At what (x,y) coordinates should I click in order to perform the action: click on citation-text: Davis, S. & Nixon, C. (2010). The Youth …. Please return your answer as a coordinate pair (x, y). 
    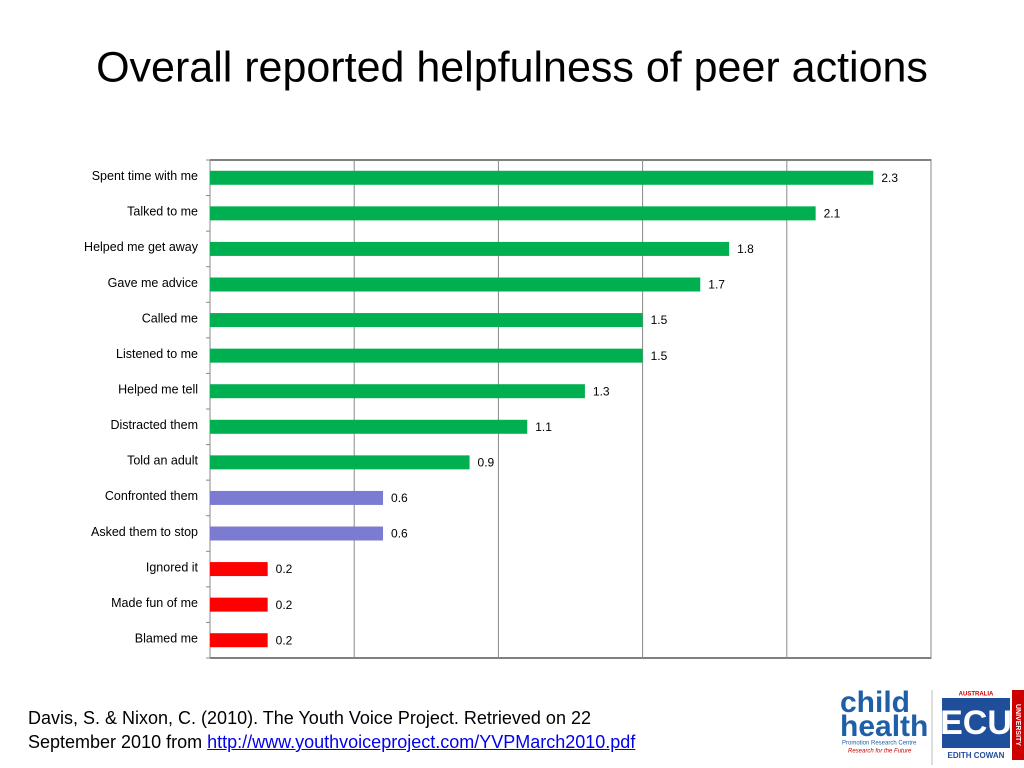
    Looking at the image, I should click on (309, 730).